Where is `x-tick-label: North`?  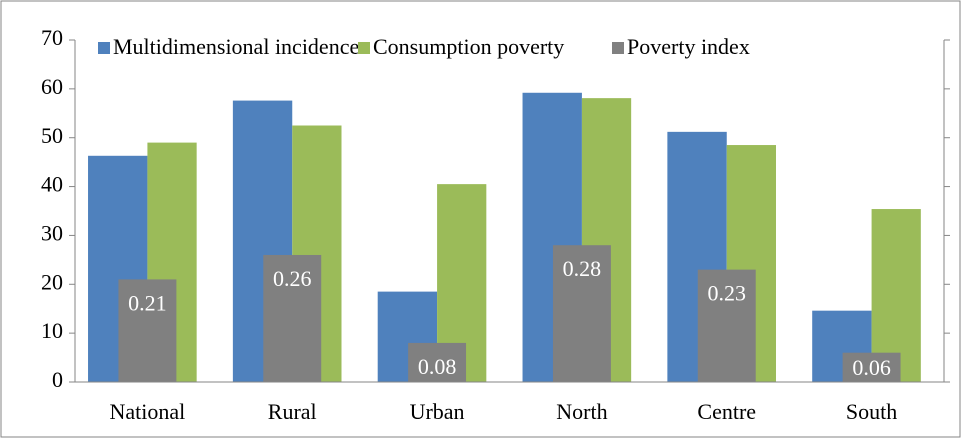 x-tick-label: North is located at coordinates (581, 411).